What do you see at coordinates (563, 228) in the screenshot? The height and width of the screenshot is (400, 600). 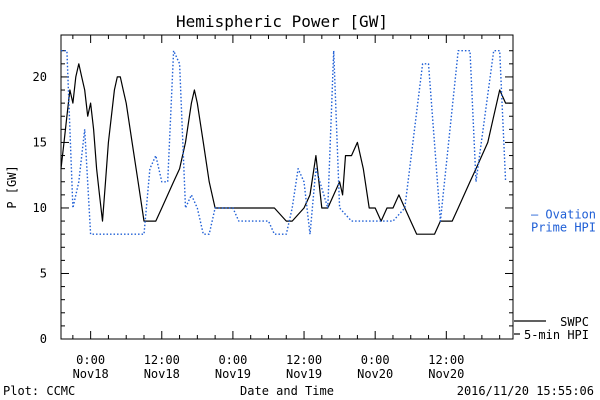 I see `legend-ovation-label-2: Prime HPI` at bounding box center [563, 228].